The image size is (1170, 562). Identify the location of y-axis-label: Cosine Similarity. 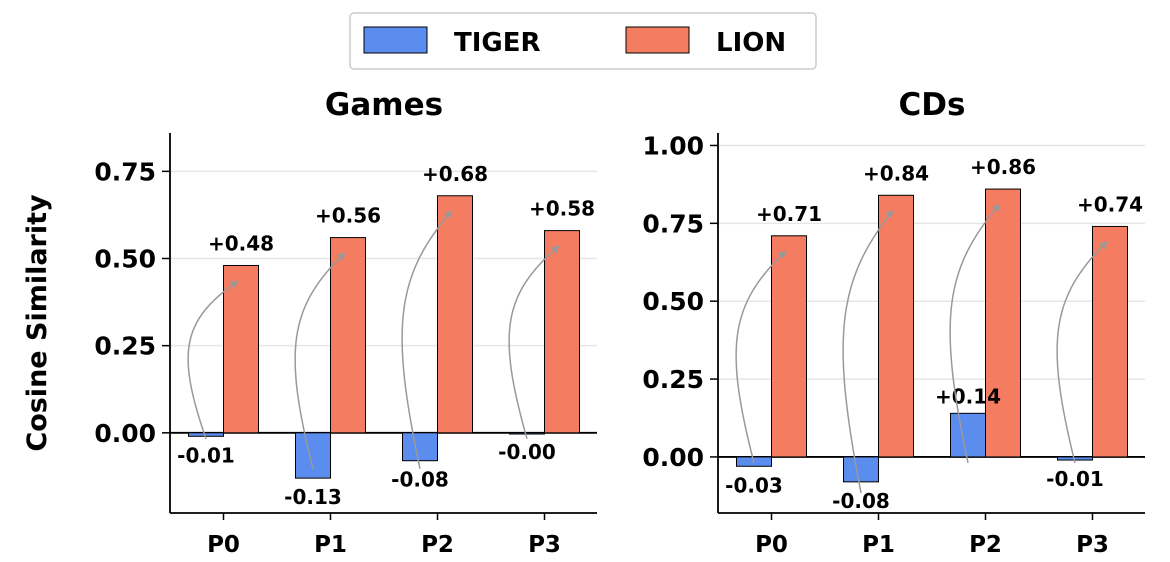
(37, 323).